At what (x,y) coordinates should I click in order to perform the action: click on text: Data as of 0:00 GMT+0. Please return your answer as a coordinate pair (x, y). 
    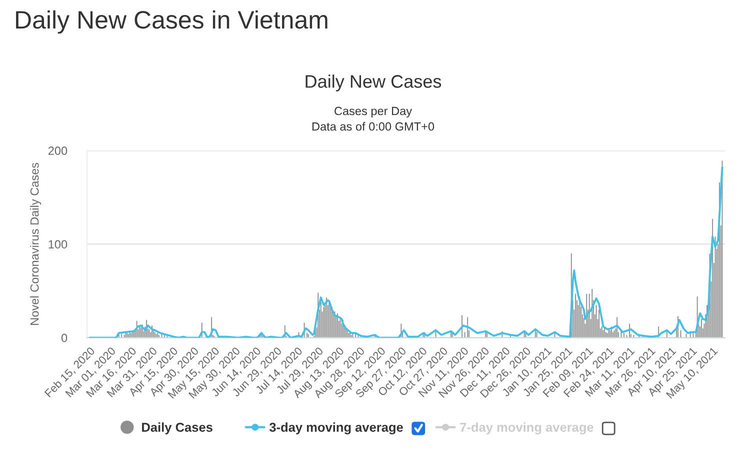
    Looking at the image, I should click on (373, 126).